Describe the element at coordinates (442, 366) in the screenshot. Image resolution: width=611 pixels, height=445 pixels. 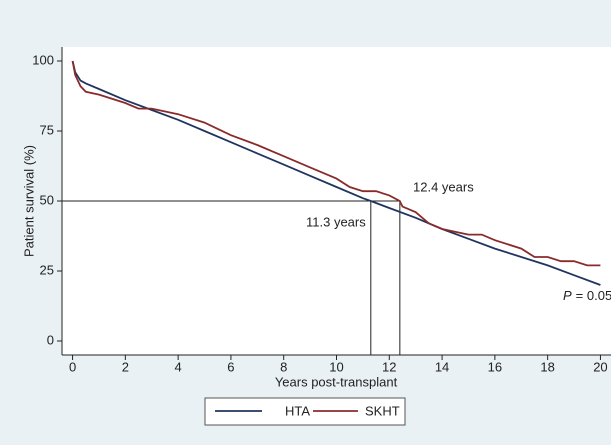
I see `x-tick-label: 14` at that location.